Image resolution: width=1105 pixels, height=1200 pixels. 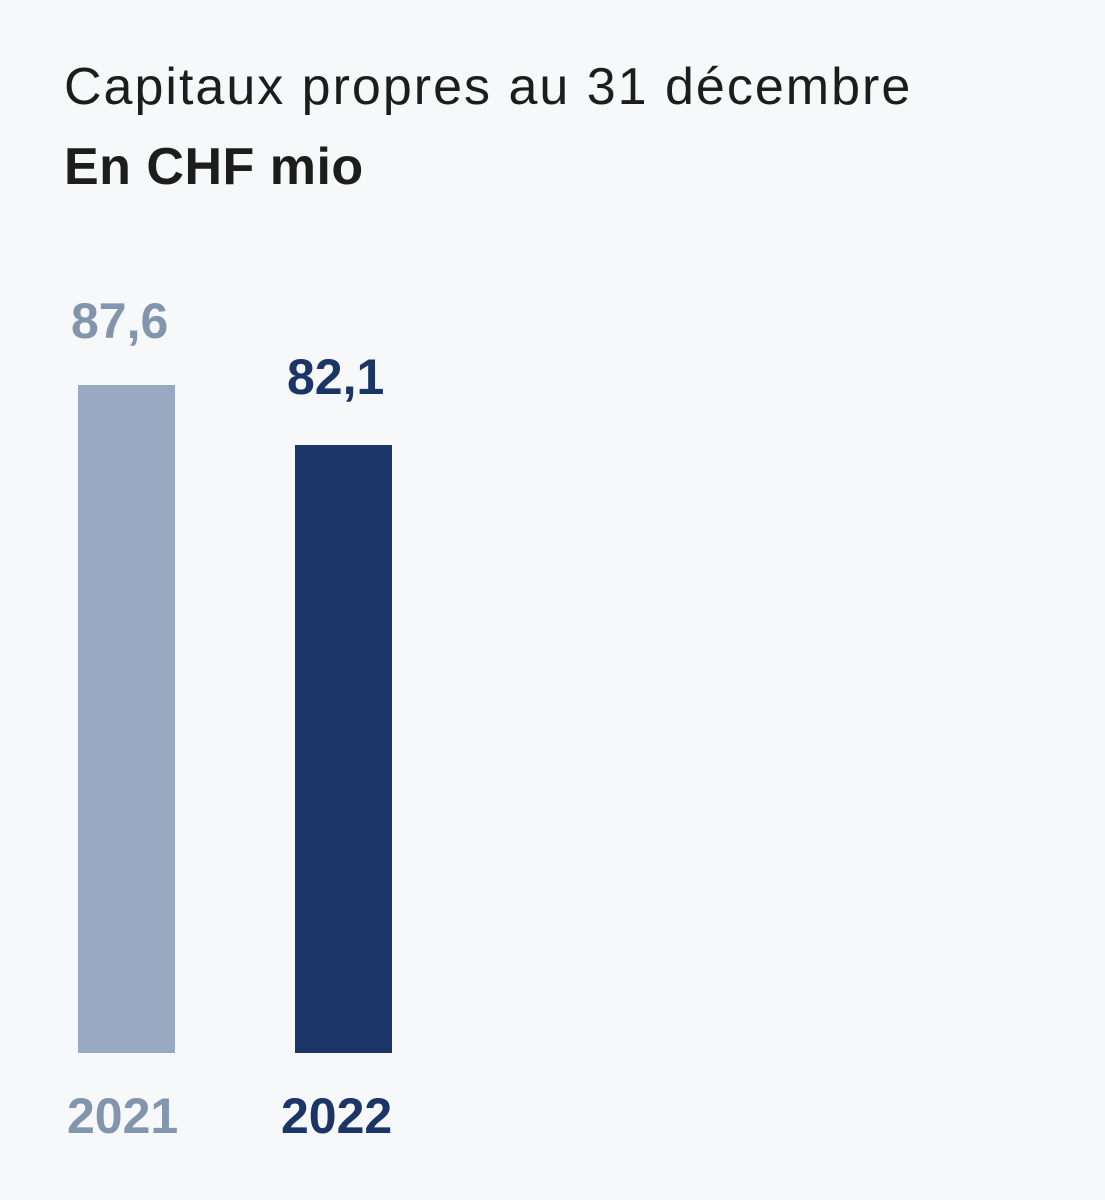 I want to click on value-label-2022: 82,1, so click(x=336, y=377).